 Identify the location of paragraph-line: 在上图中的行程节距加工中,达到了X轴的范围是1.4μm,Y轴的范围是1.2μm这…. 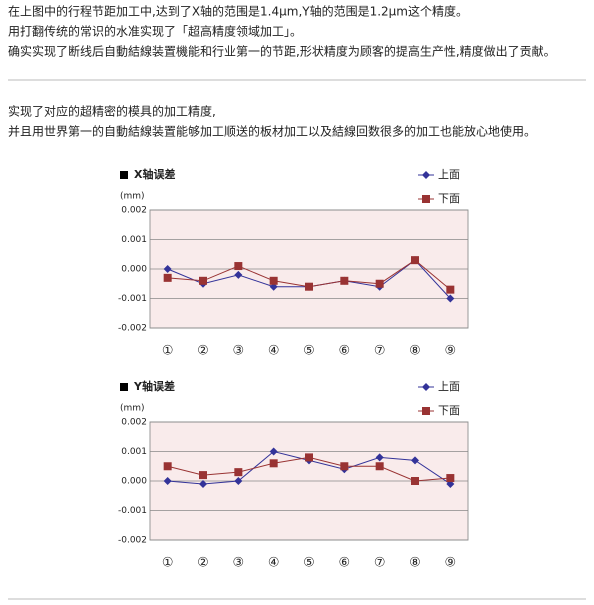
(238, 11).